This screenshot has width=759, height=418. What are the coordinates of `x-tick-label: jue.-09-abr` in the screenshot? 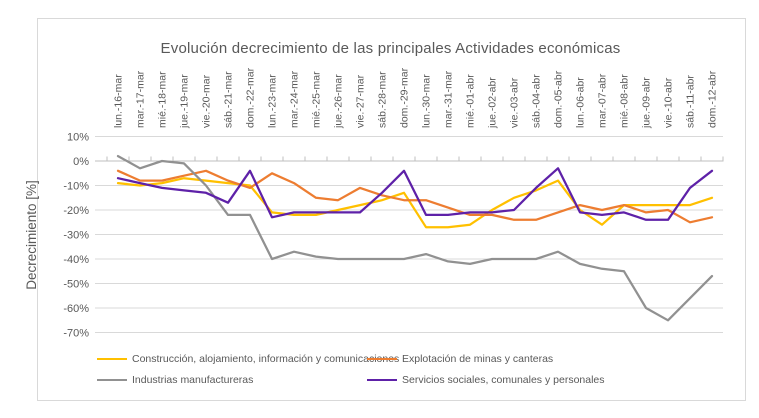 It's located at (647, 103).